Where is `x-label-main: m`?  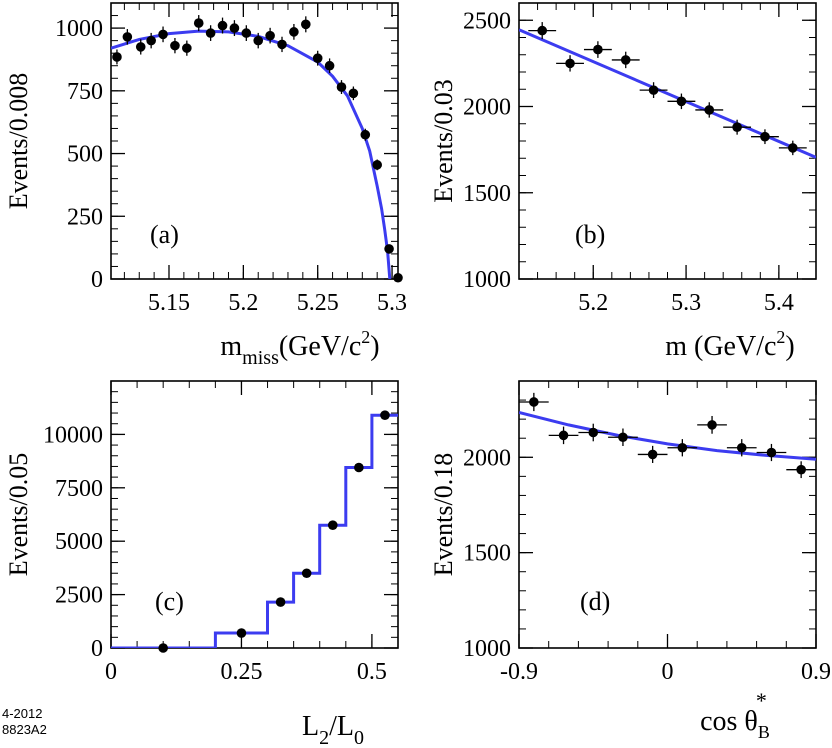 x-label-main: m is located at coordinates (676, 346).